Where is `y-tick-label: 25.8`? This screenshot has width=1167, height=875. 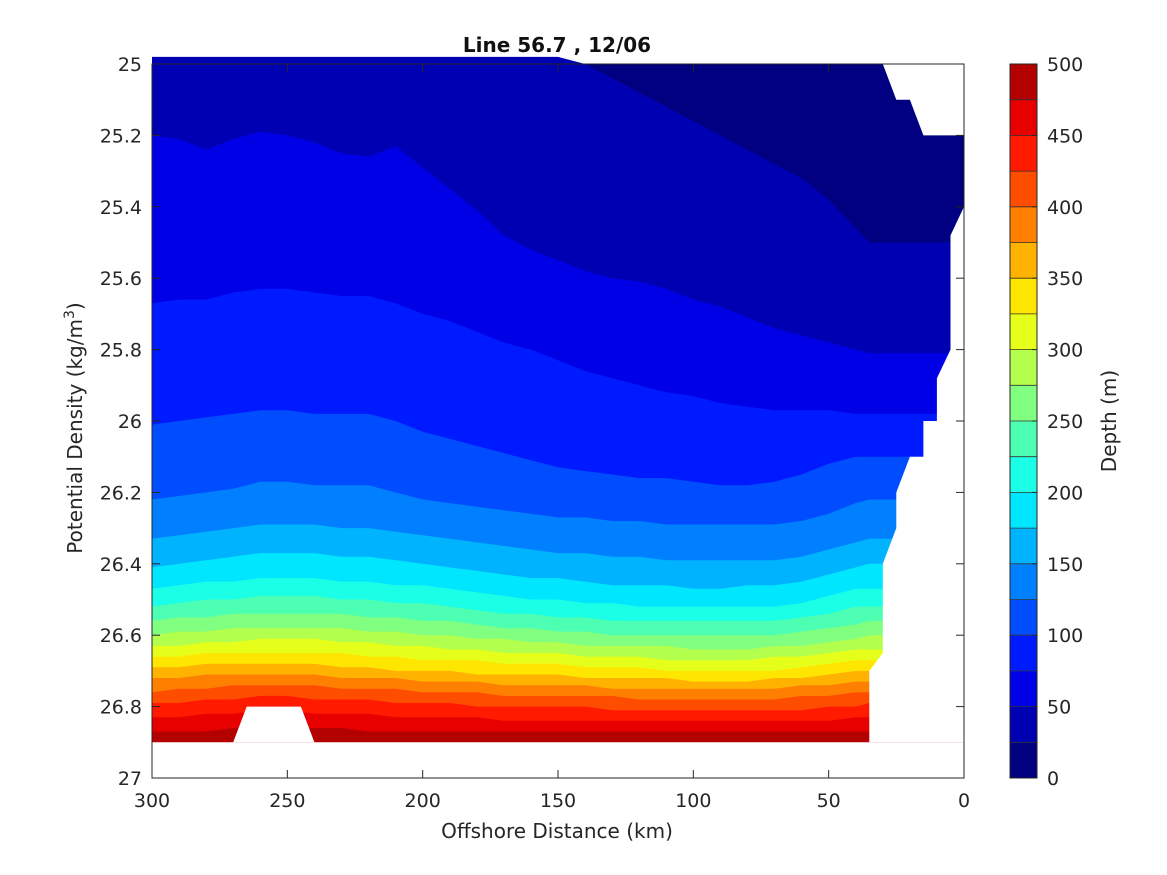
y-tick-label: 25.8 is located at coordinates (121, 351).